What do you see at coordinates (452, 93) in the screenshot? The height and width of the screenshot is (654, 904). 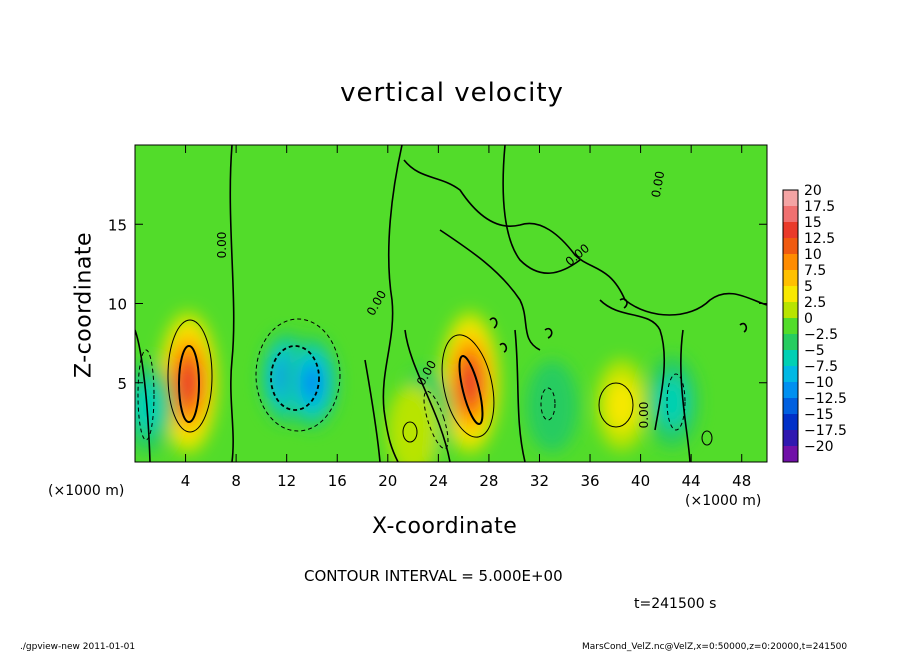 I see `chart-title: vertical velocity` at bounding box center [452, 93].